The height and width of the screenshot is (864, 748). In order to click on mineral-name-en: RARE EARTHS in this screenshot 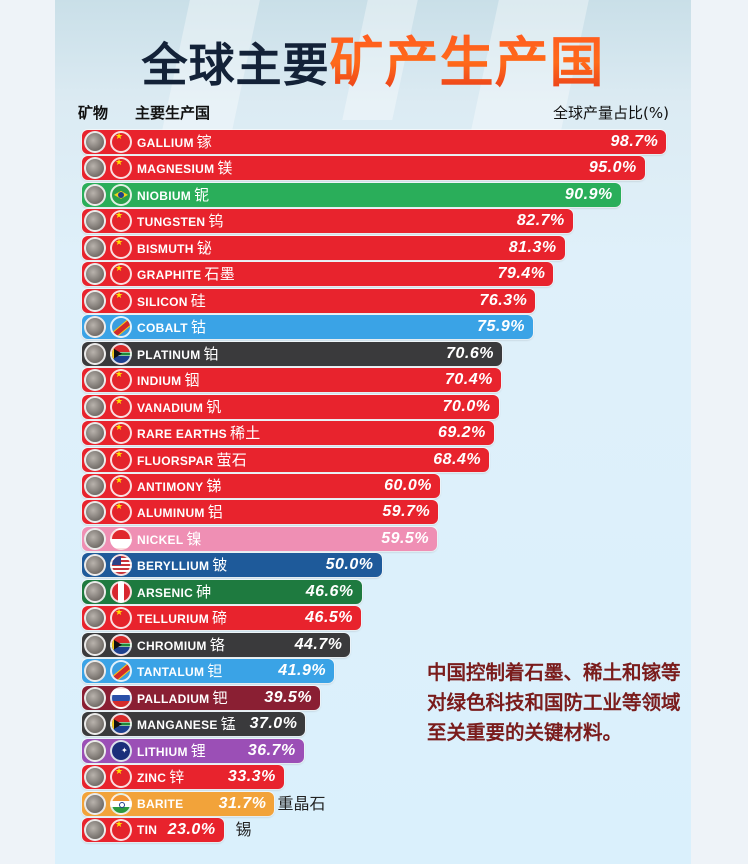, I will do `click(182, 434)`.